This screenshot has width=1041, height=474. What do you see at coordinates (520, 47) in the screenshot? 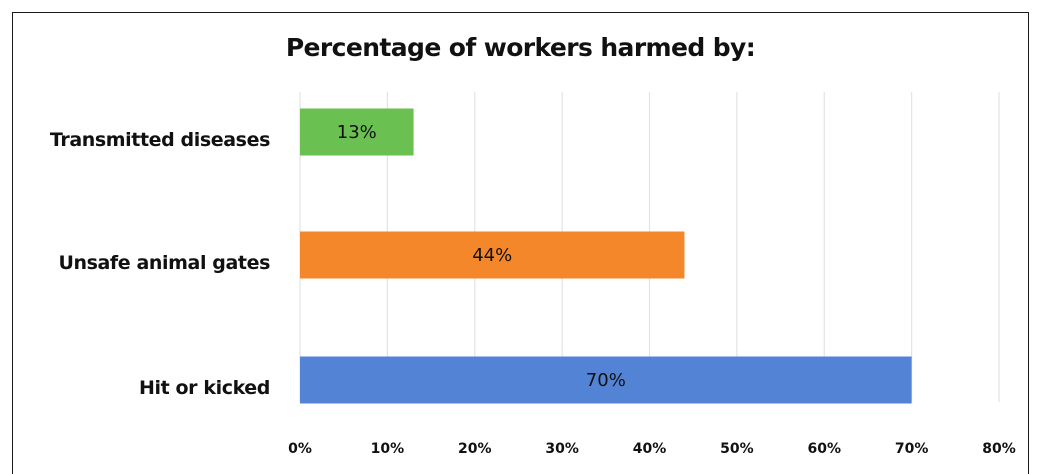
I see `chart-title: Percentage of workers harmed by:` at bounding box center [520, 47].